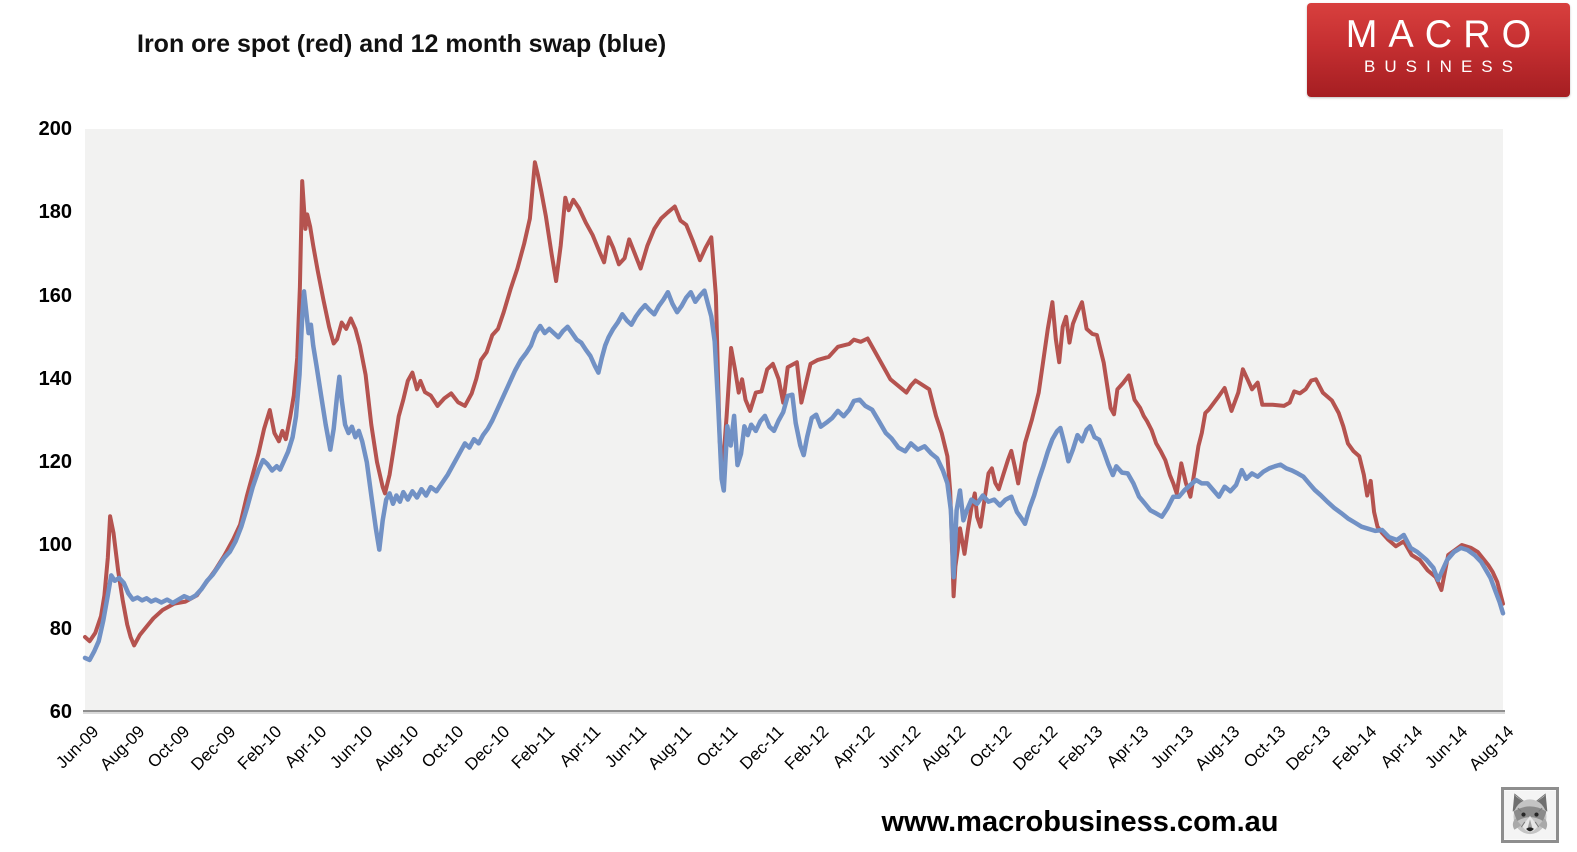 The width and height of the screenshot is (1577, 852). Describe the element at coordinates (60, 712) in the screenshot. I see `y-tick-label-60: 60` at that location.